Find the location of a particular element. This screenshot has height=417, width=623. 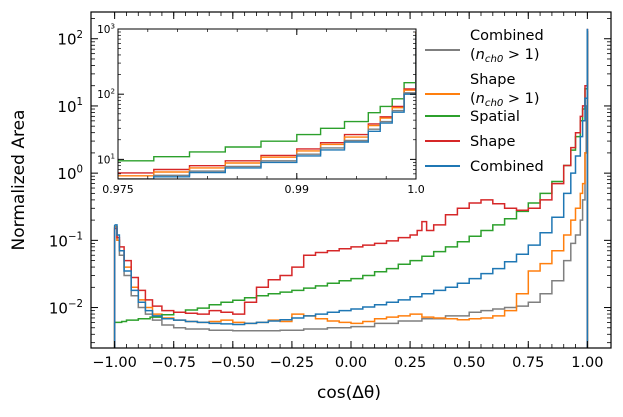

inset-y-tick-label: 10¹ is located at coordinates (106, 159).